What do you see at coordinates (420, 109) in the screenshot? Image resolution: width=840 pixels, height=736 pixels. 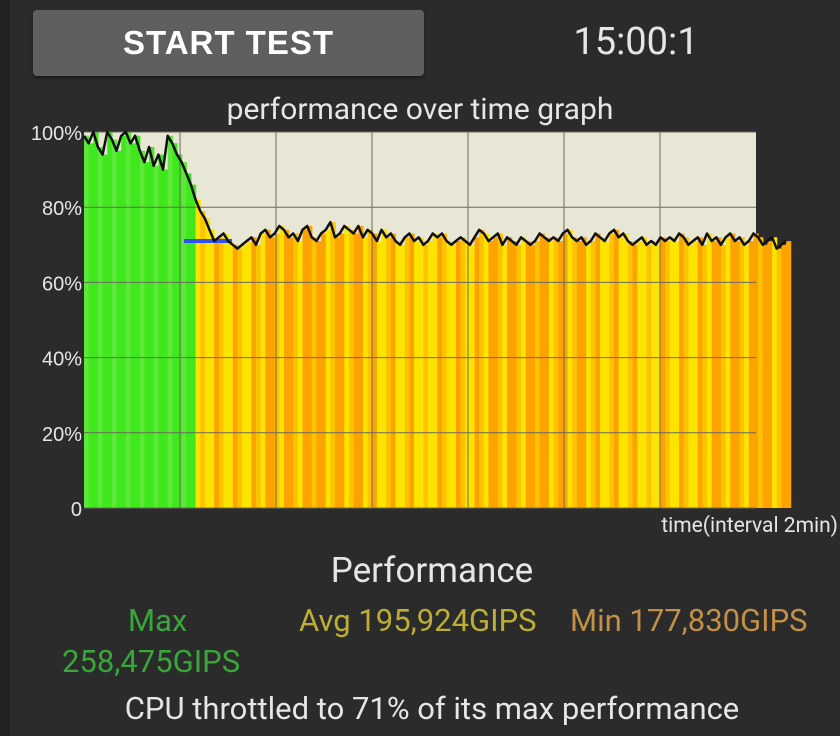 I see `graph-title: performance over time graph` at bounding box center [420, 109].